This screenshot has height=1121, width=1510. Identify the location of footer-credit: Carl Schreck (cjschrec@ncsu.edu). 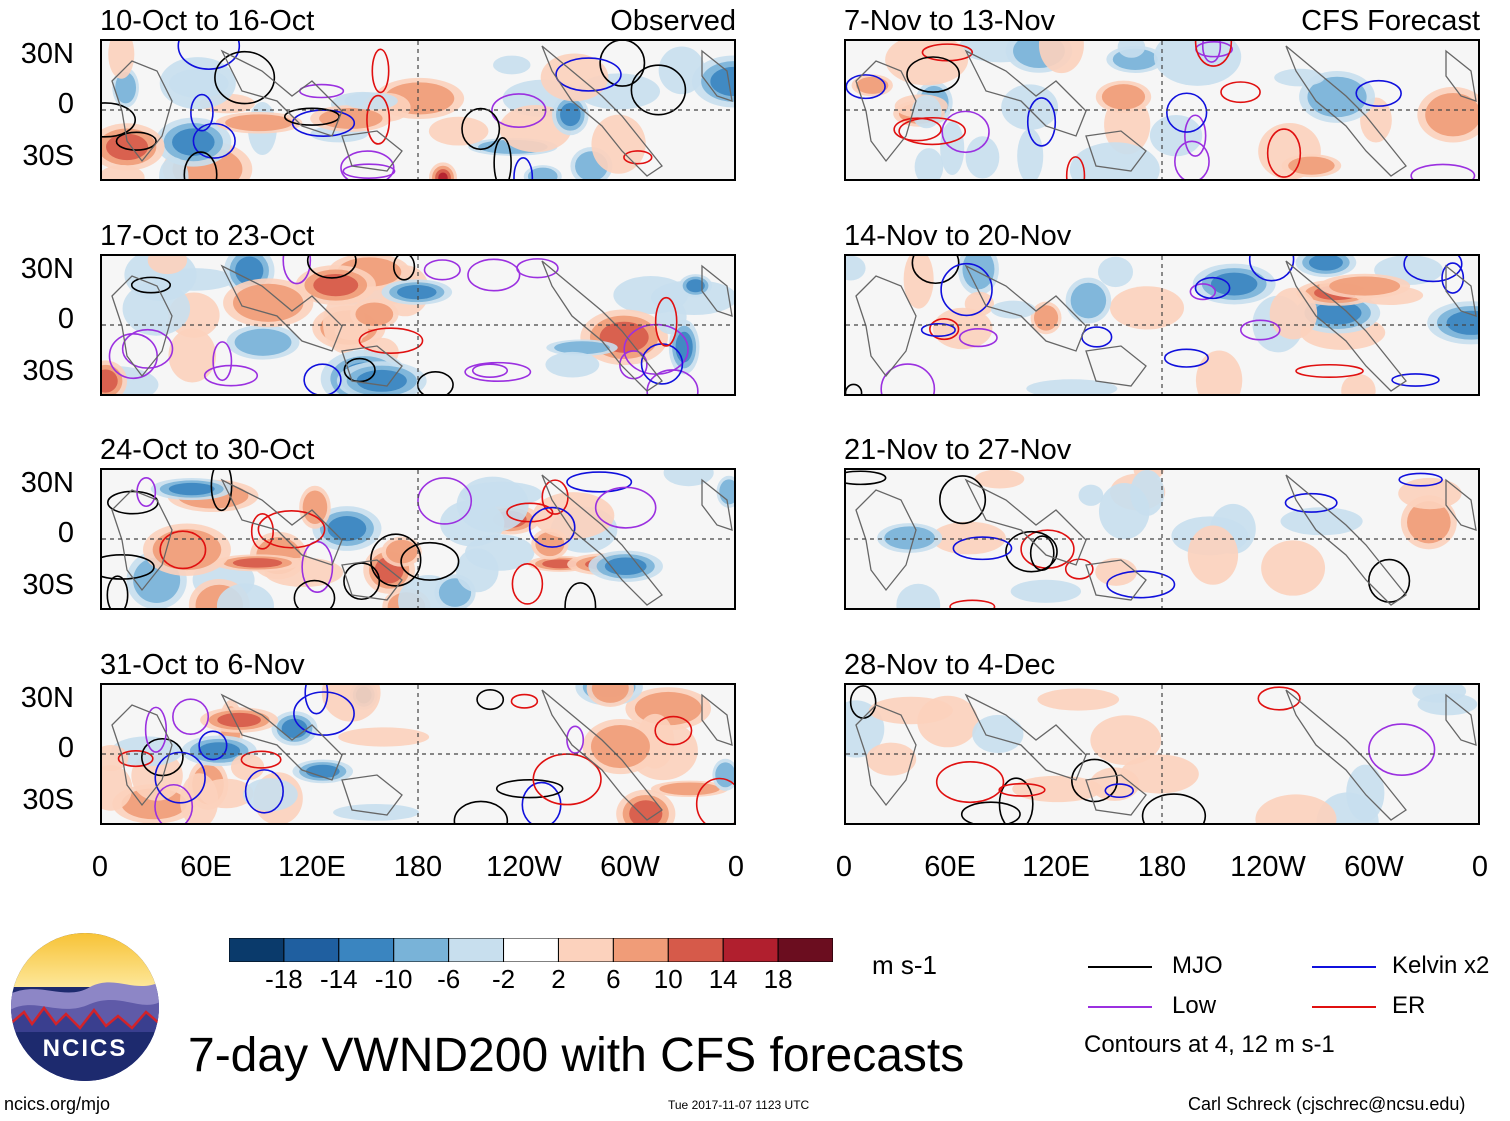
(1327, 1104).